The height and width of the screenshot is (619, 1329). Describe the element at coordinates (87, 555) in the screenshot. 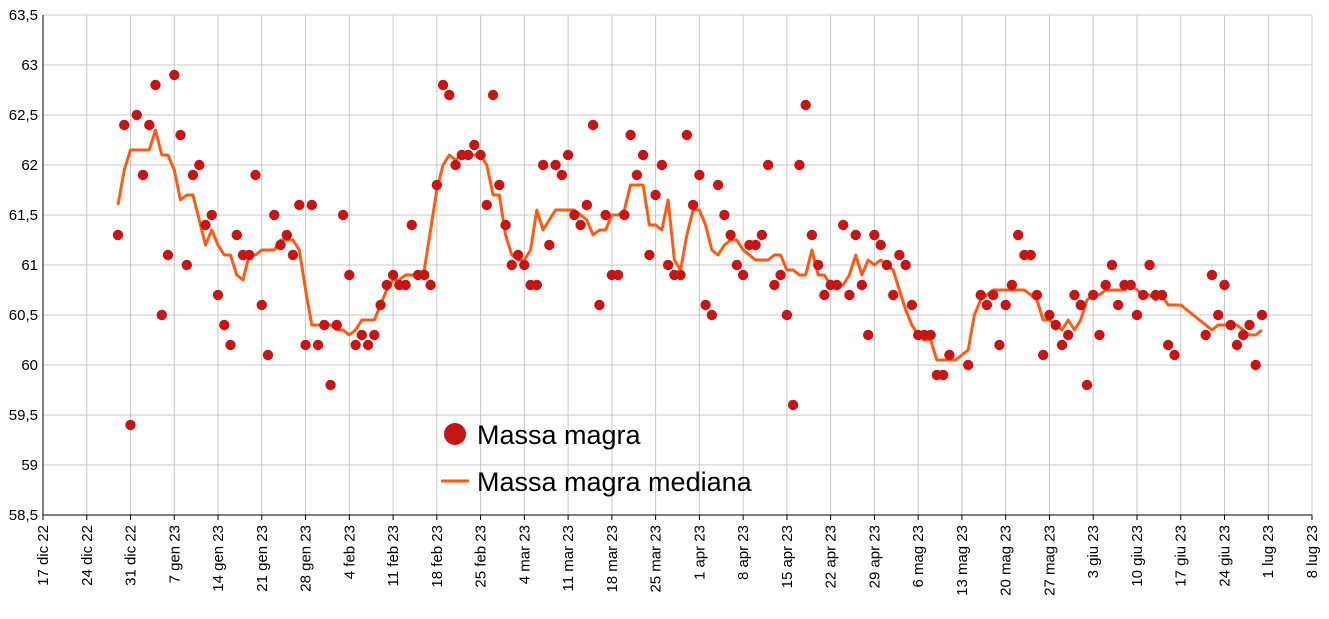

I see `x-tick-label: 24 dic 22` at that location.